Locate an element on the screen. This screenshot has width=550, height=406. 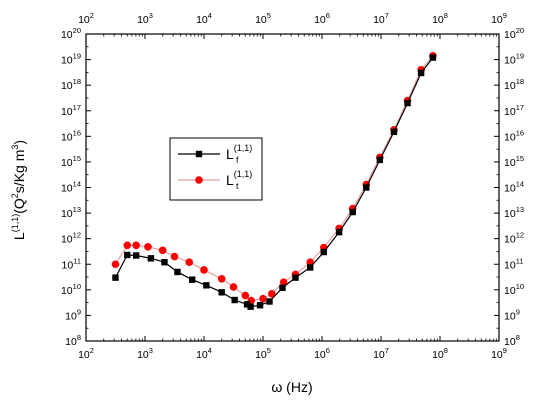
legend: L(1,1) f L(1,1) t is located at coordinates (216, 169).